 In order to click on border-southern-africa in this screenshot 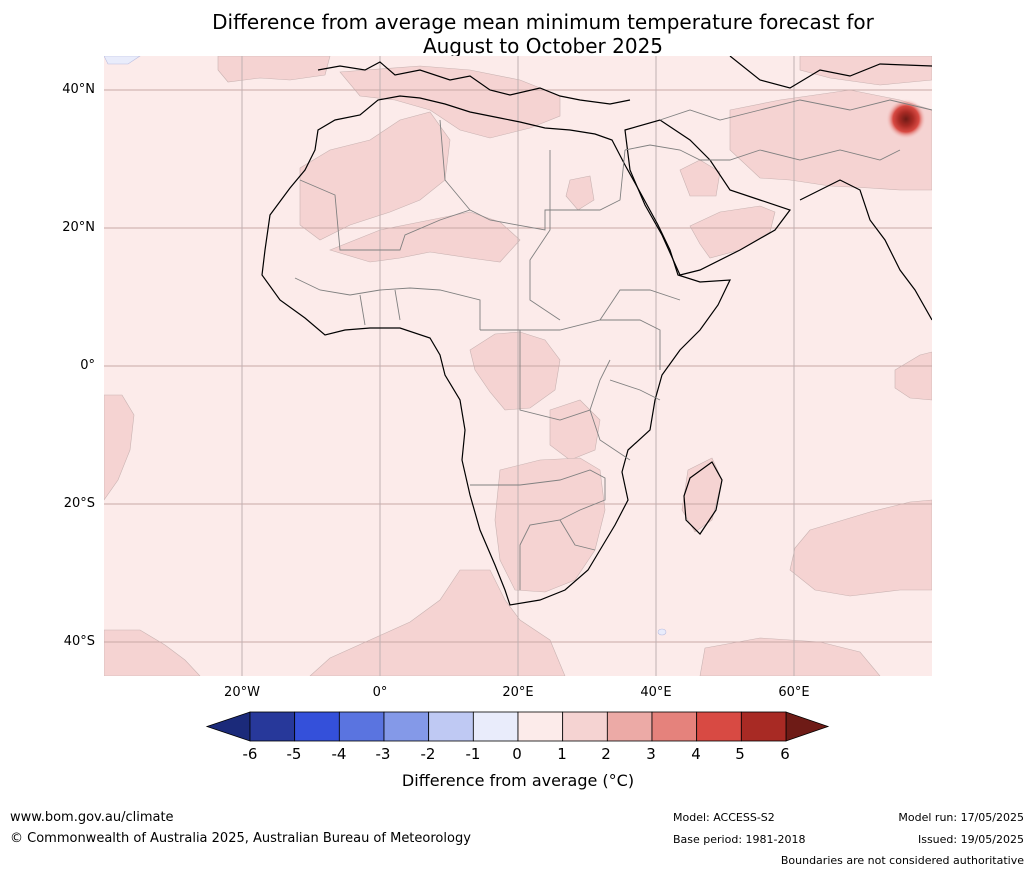, I will do `click(538, 529)`.